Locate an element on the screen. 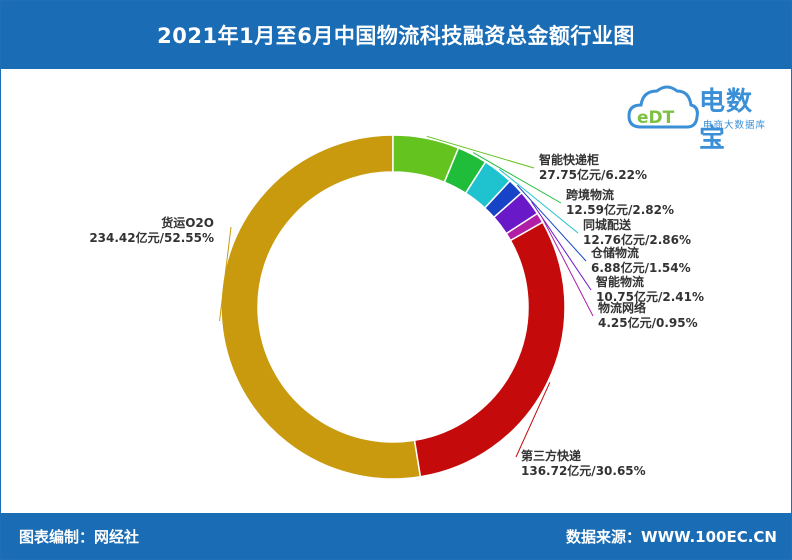 The image size is (792, 560). slice-value-label: 234.42亿元/52.55% is located at coordinates (151, 237).